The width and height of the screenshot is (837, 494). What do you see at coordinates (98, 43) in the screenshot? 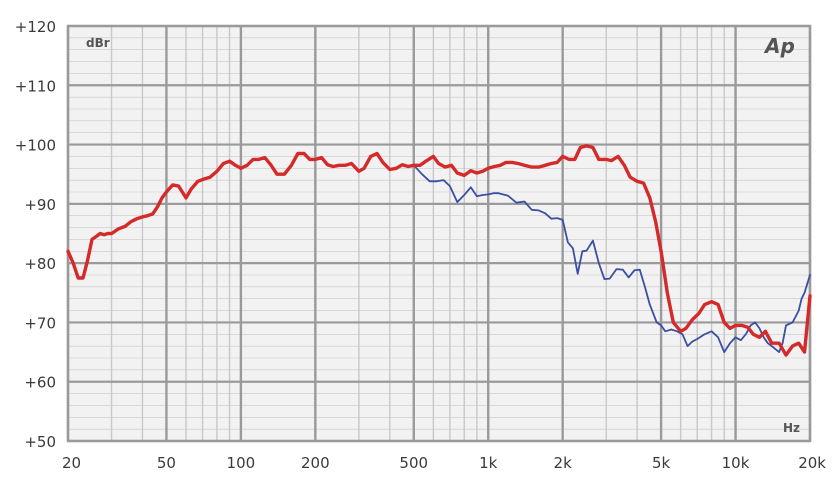
I see `y-axis-unit-label: dBr` at bounding box center [98, 43].